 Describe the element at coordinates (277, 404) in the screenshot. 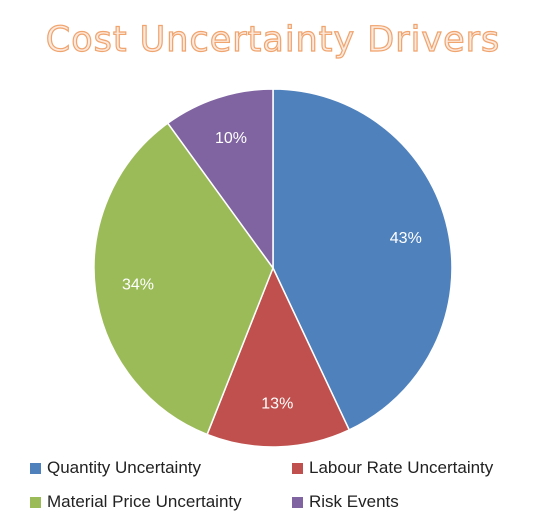

I see `data-label-labour-rate-uncertainty: 13%` at that location.